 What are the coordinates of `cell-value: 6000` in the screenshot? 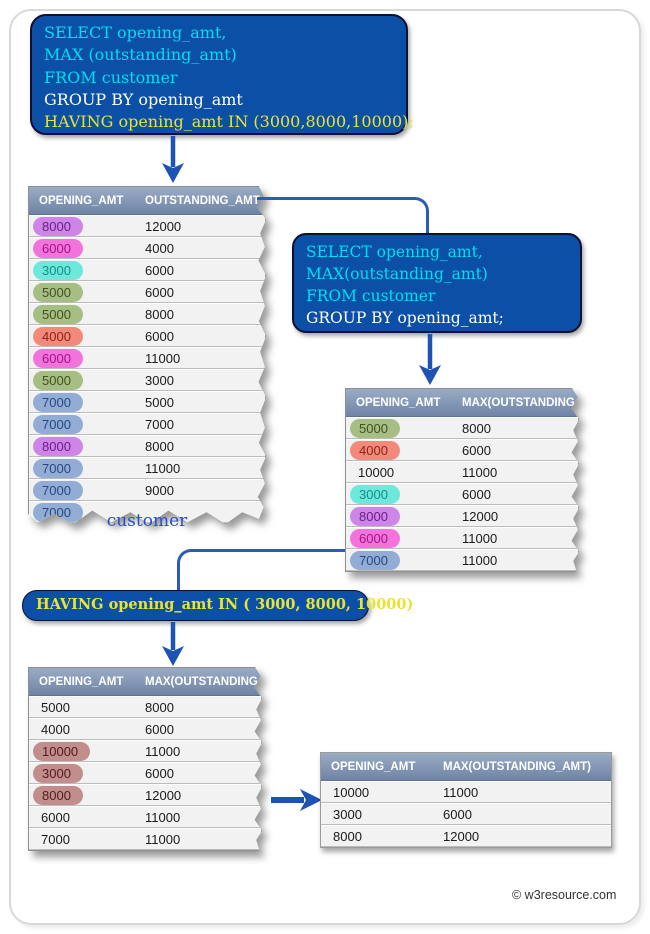 It's located at (55, 817).